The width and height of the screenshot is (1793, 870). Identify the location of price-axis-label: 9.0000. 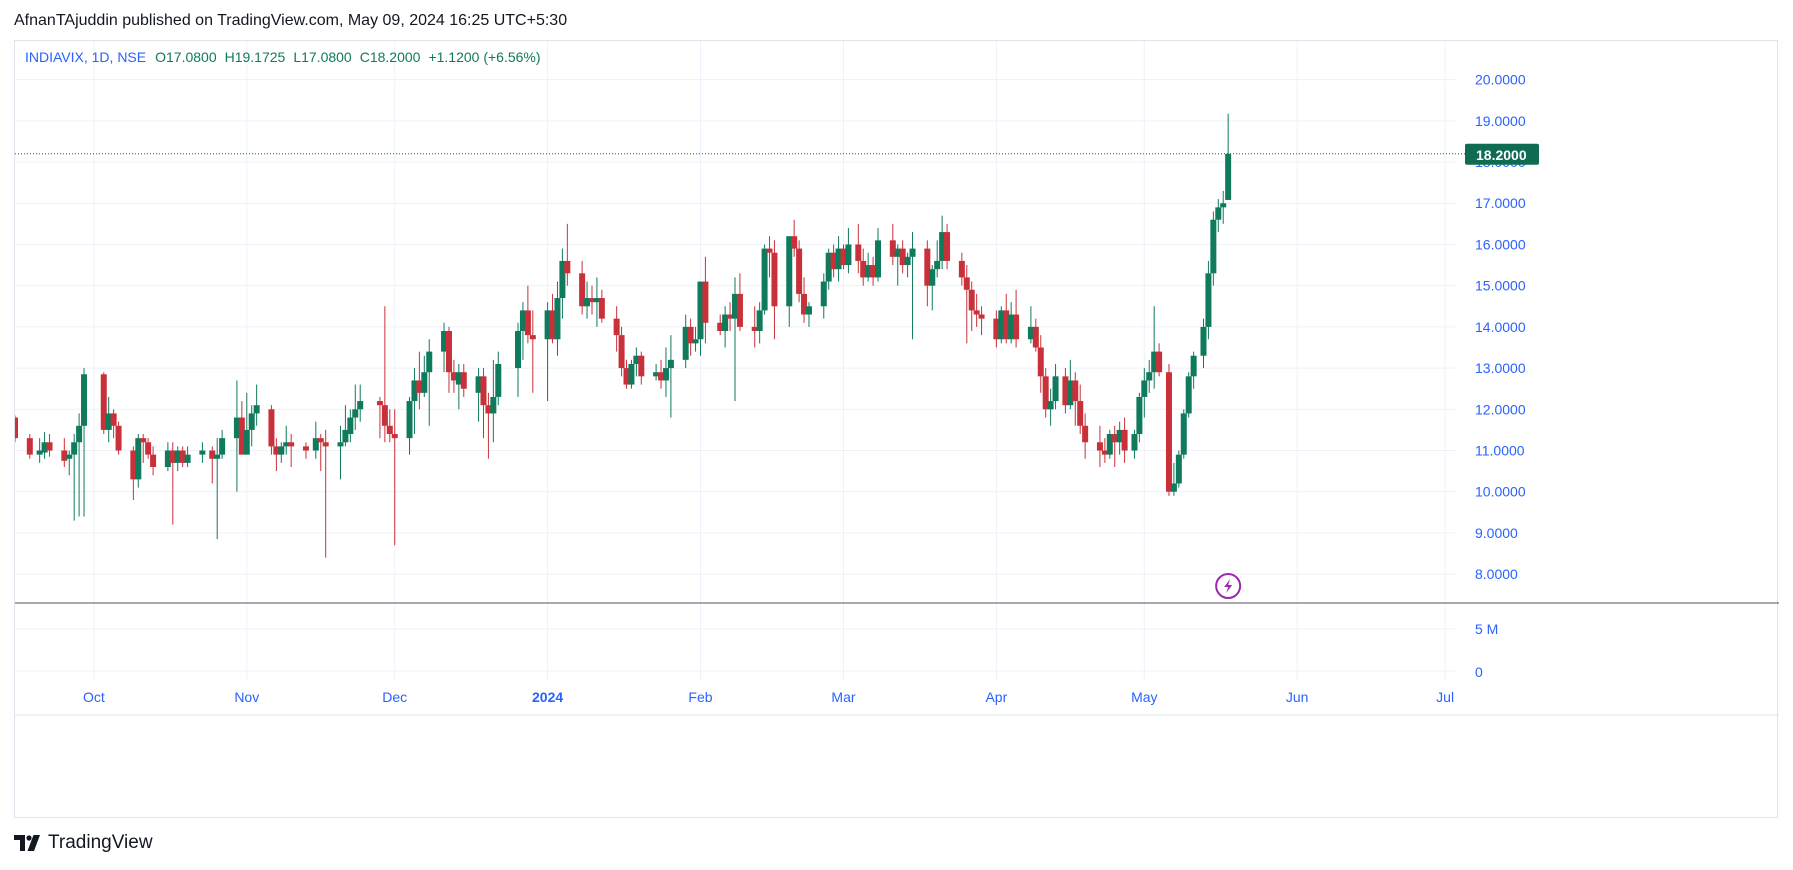
(1496, 533).